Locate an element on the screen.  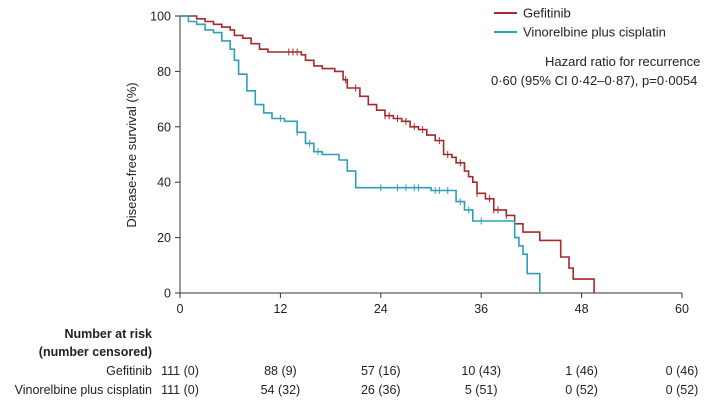
risk-row-label-vinorelbine: Vinorelbine plus cisplatin is located at coordinates (83, 390).